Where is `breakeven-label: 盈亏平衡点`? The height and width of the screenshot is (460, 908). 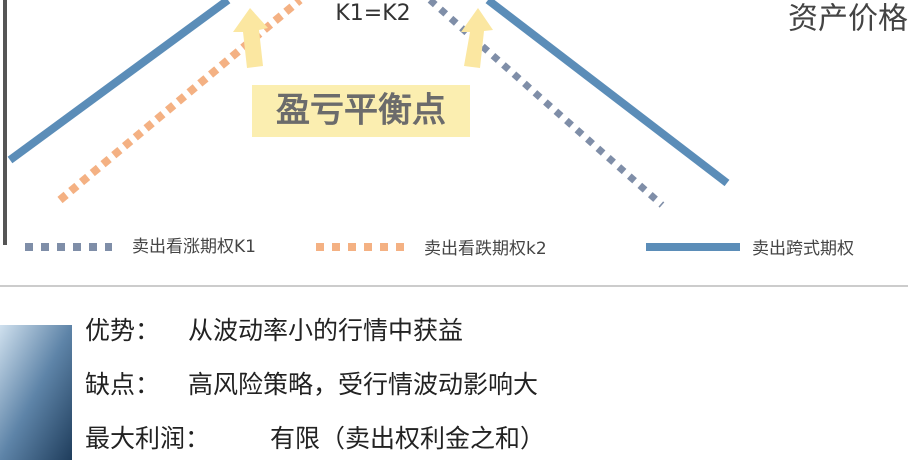
breakeven-label: 盈亏平衡点 is located at coordinates (361, 111).